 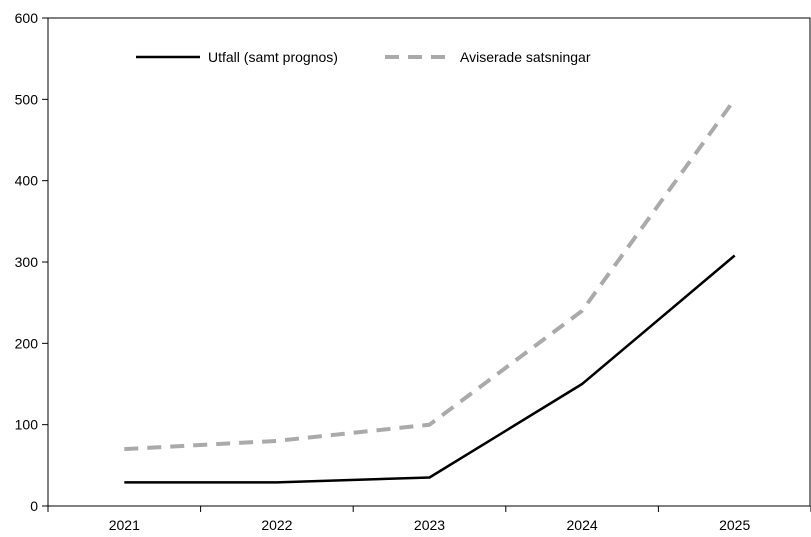 What do you see at coordinates (27, 262) in the screenshot?
I see `y-tick-label: 300` at bounding box center [27, 262].